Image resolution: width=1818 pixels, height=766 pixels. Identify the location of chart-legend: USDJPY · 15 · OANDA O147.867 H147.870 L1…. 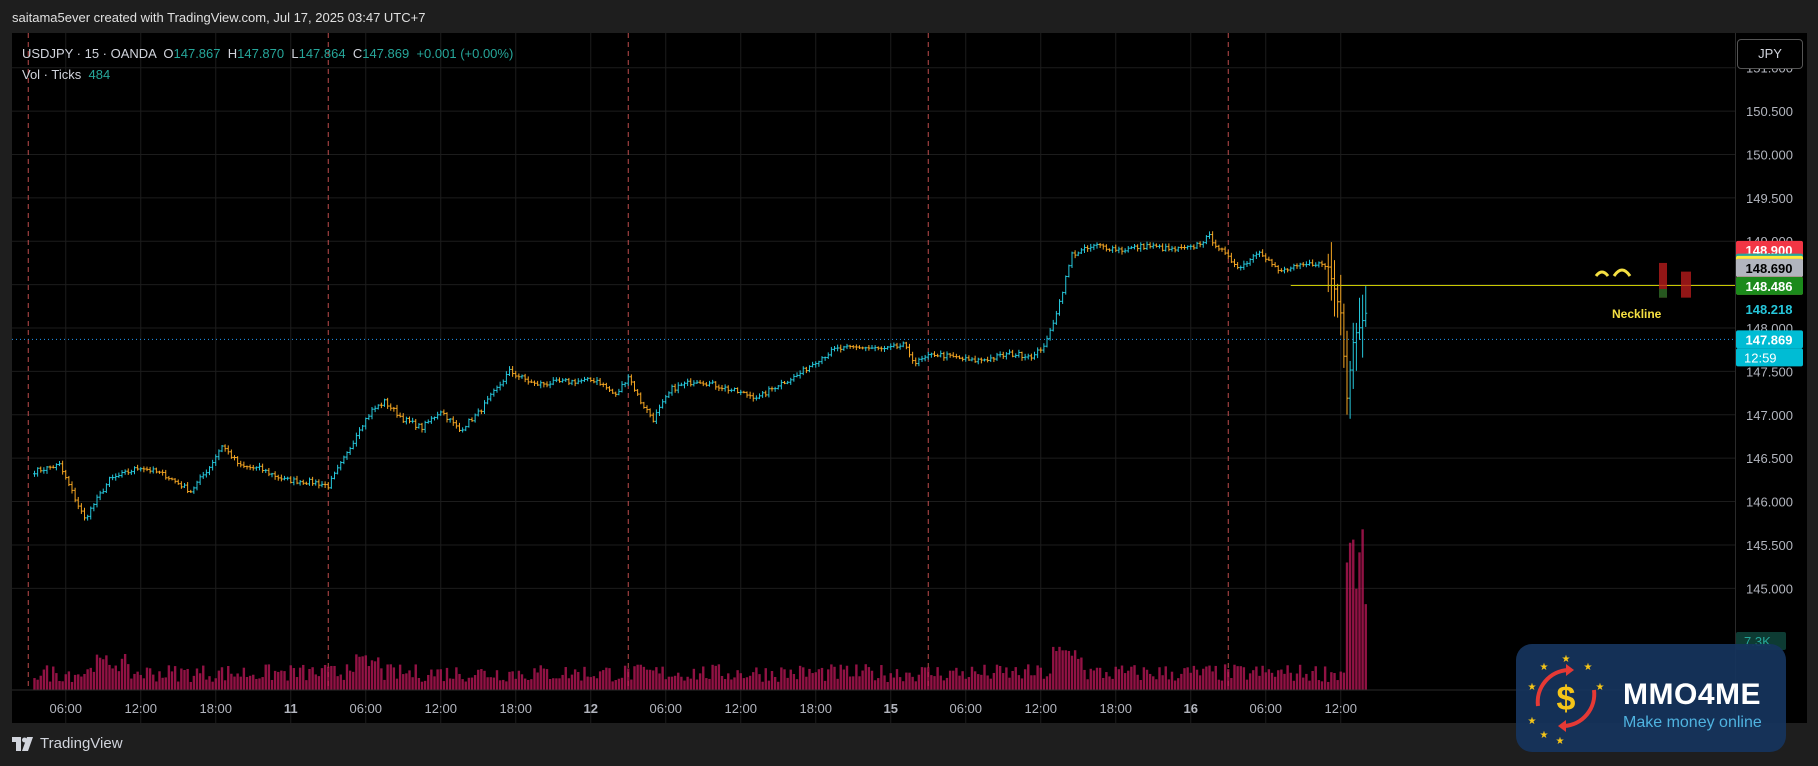
(267, 64).